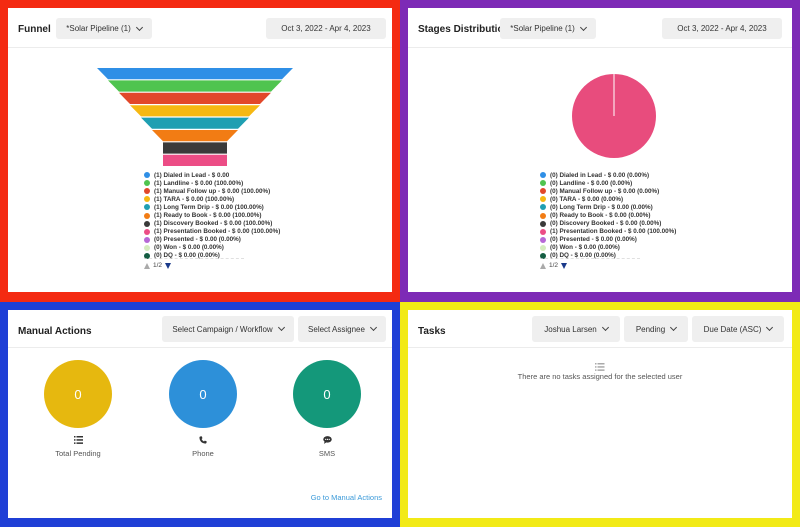 Image resolution: width=800 pixels, height=527 pixels. I want to click on stages-legend-item: (0) Dialed in Lead - $ 0.00 (0.00%), so click(640, 175).